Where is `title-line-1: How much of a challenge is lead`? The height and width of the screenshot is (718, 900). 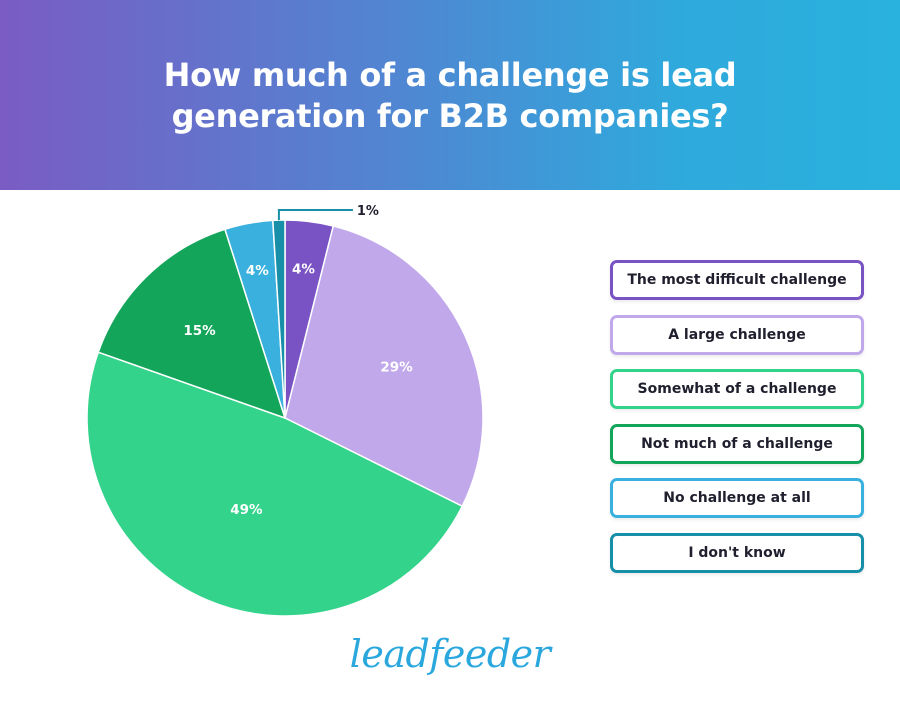 title-line-1: How much of a challenge is lead is located at coordinates (450, 75).